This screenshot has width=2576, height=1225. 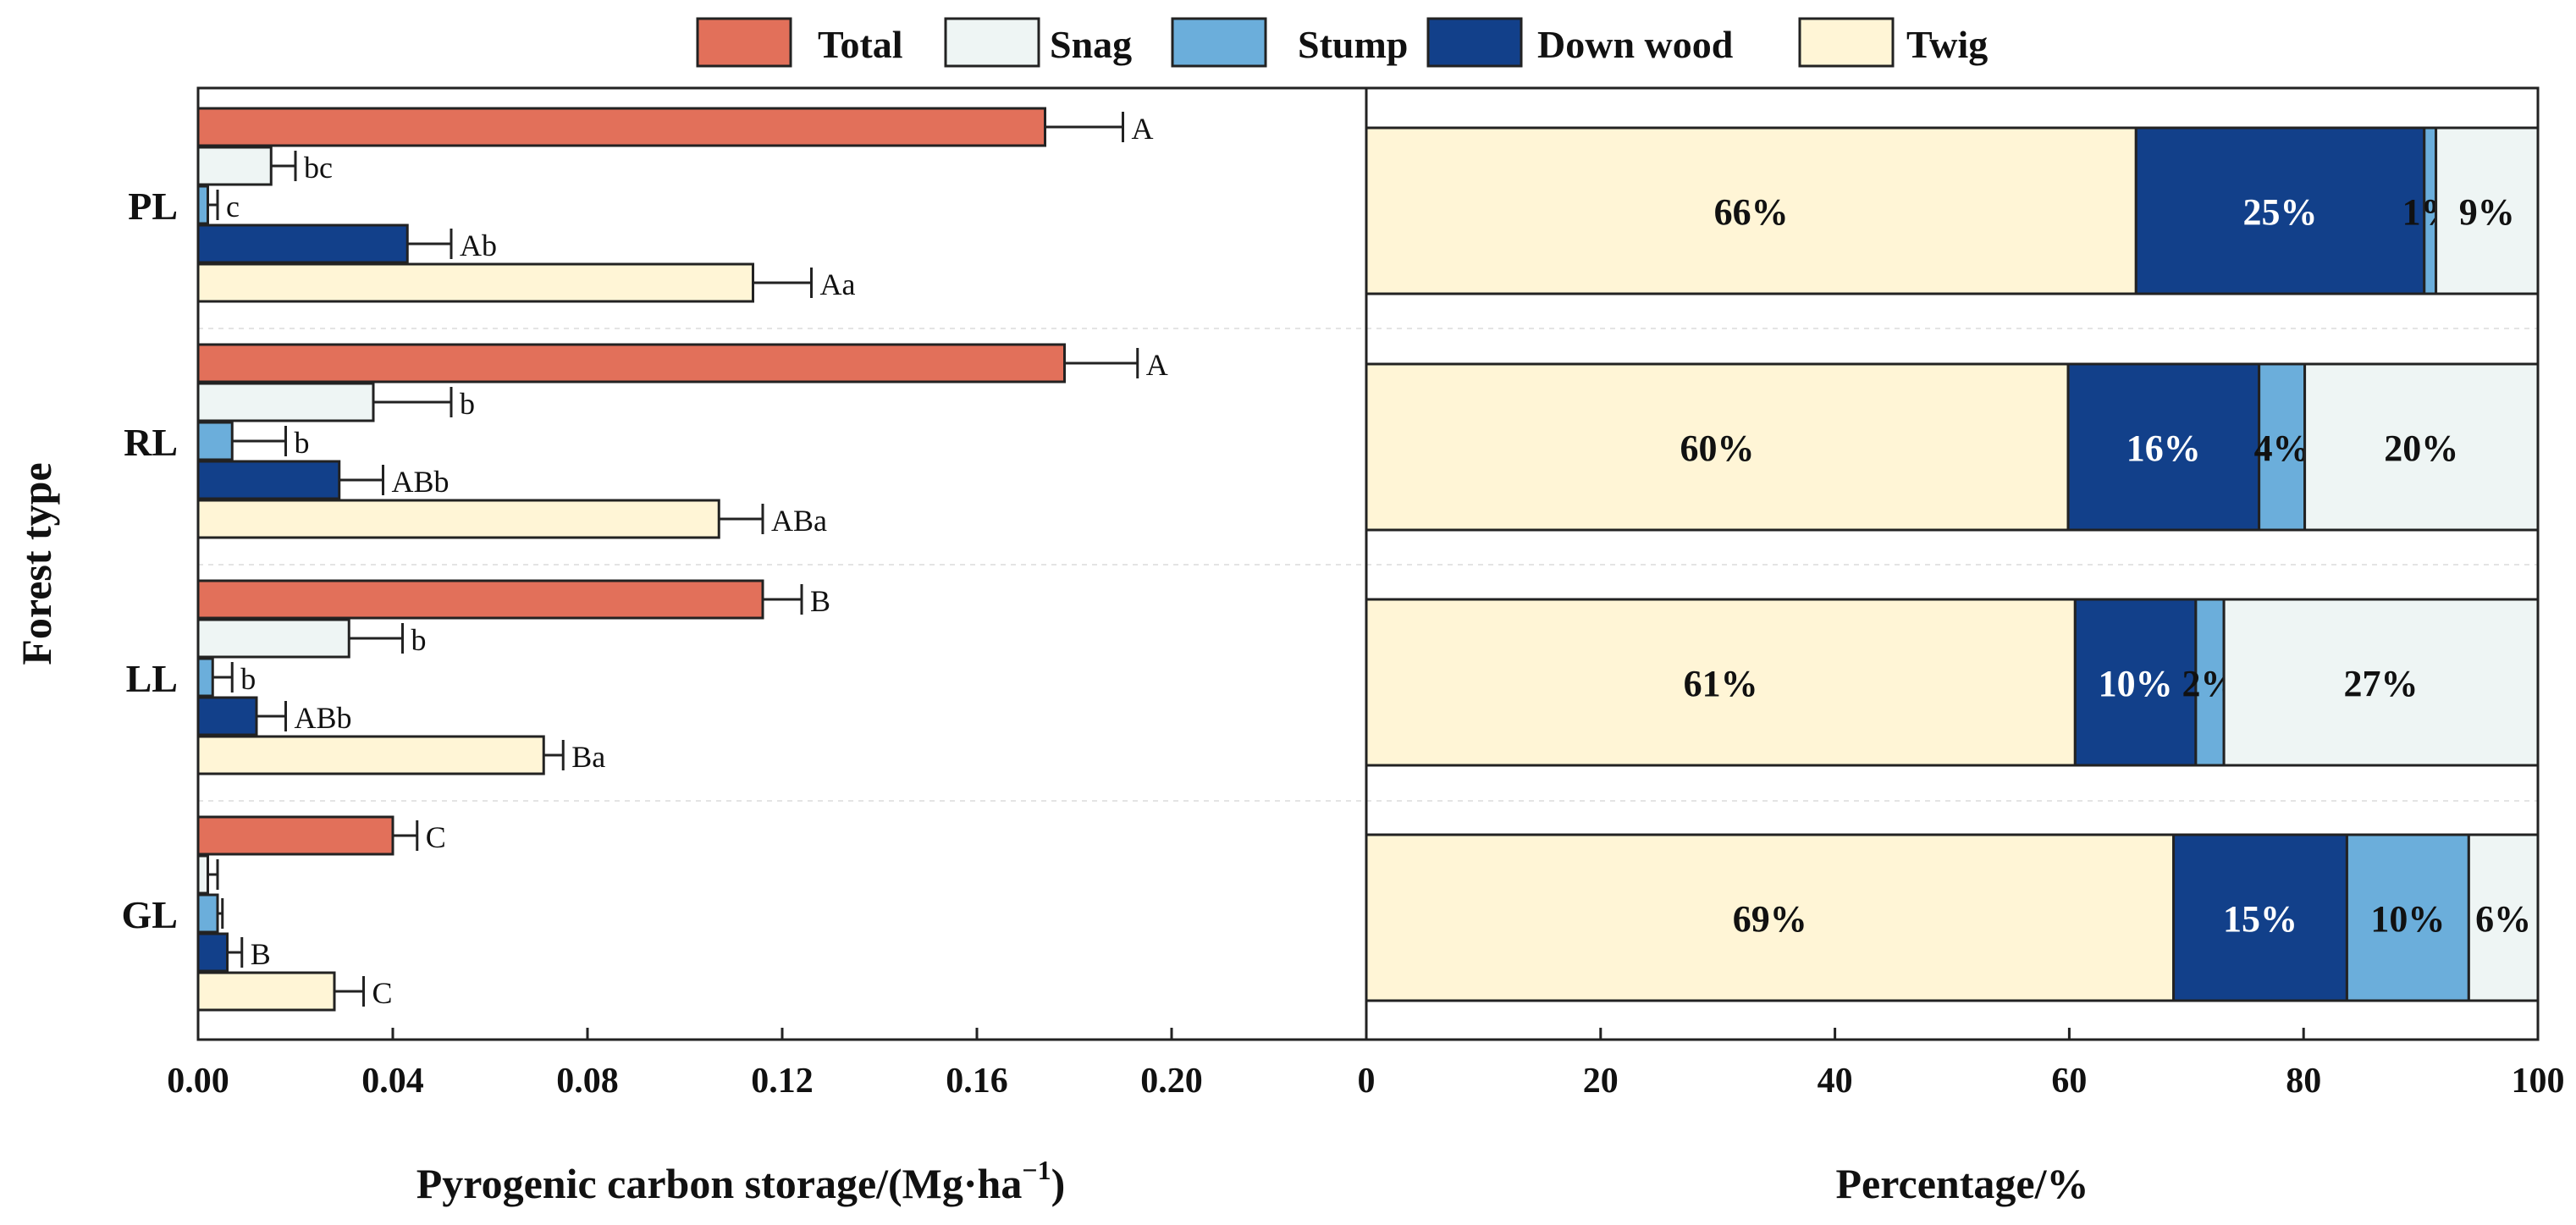 I want to click on right-x-tick-label: 40, so click(x=1836, y=1081).